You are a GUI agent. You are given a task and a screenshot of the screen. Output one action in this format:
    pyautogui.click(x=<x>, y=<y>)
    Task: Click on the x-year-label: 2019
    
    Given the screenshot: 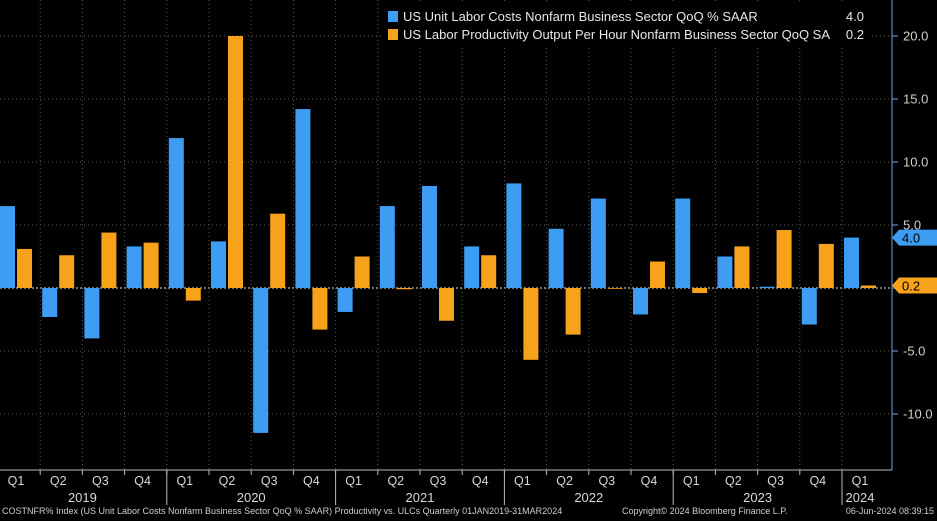 What is the action you would take?
    pyautogui.click(x=82, y=497)
    